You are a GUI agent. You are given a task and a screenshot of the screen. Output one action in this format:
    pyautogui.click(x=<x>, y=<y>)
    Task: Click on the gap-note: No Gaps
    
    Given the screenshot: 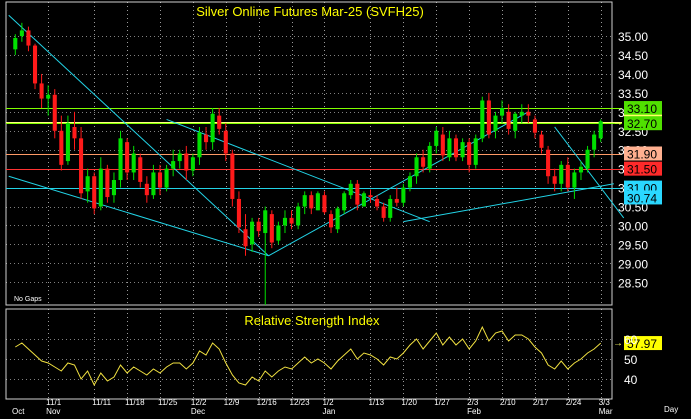 What is the action you would take?
    pyautogui.click(x=28, y=299)
    